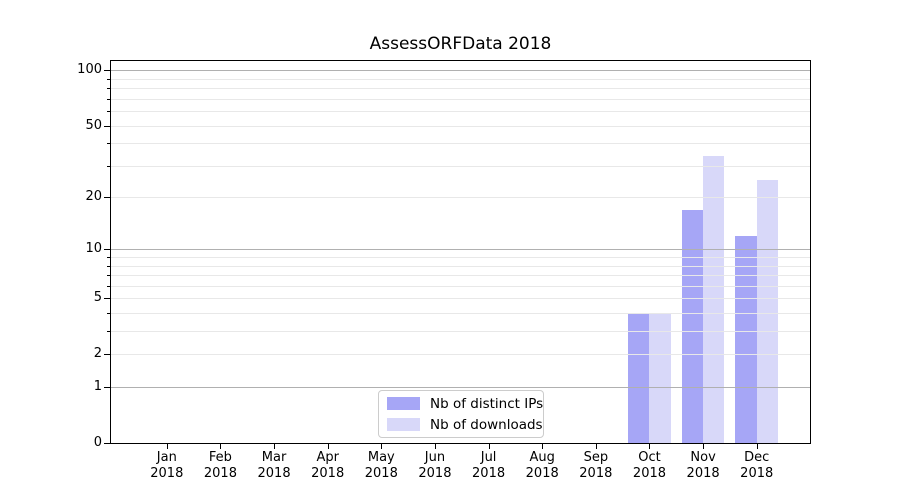 The height and width of the screenshot is (500, 900). What do you see at coordinates (403, 403) in the screenshot?
I see `legend-swatch-distinct-ips` at bounding box center [403, 403].